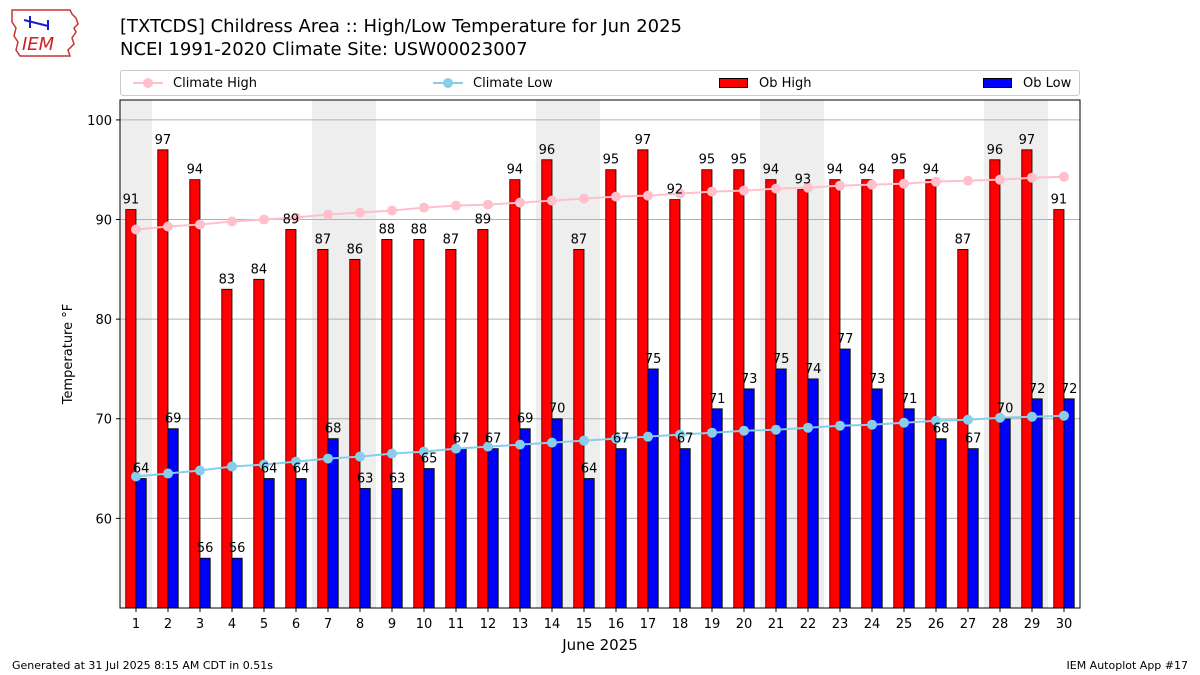 This screenshot has height=675, width=1200. What do you see at coordinates (584, 624) in the screenshot?
I see `x-tick-label-15: 15` at bounding box center [584, 624].